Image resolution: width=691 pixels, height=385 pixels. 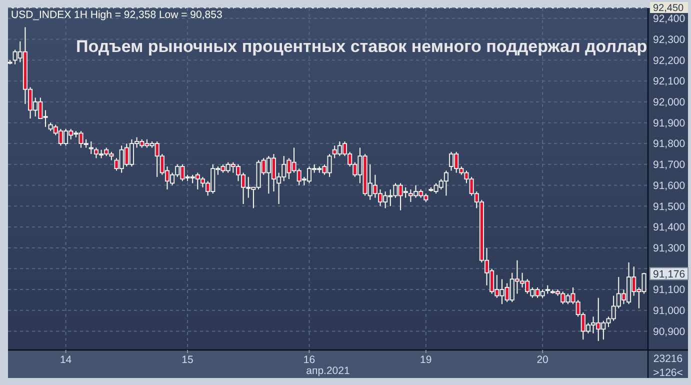 What do you see at coordinates (426, 360) in the screenshot?
I see `x-tick-label: 19` at bounding box center [426, 360].